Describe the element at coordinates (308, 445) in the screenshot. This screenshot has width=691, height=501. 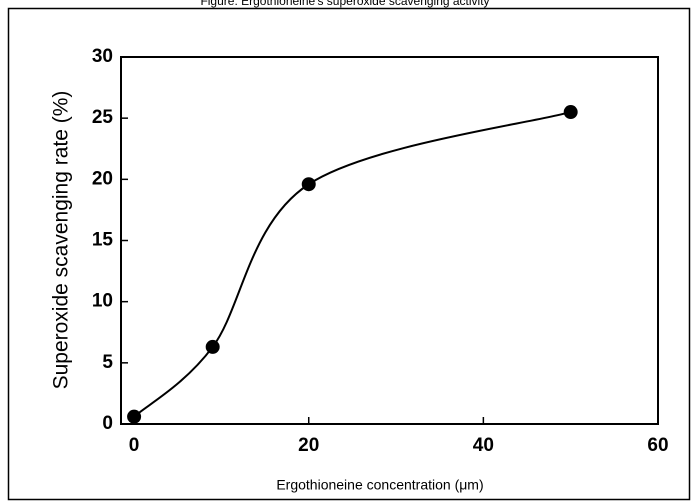
I see `x-tick-label: 20` at that location.